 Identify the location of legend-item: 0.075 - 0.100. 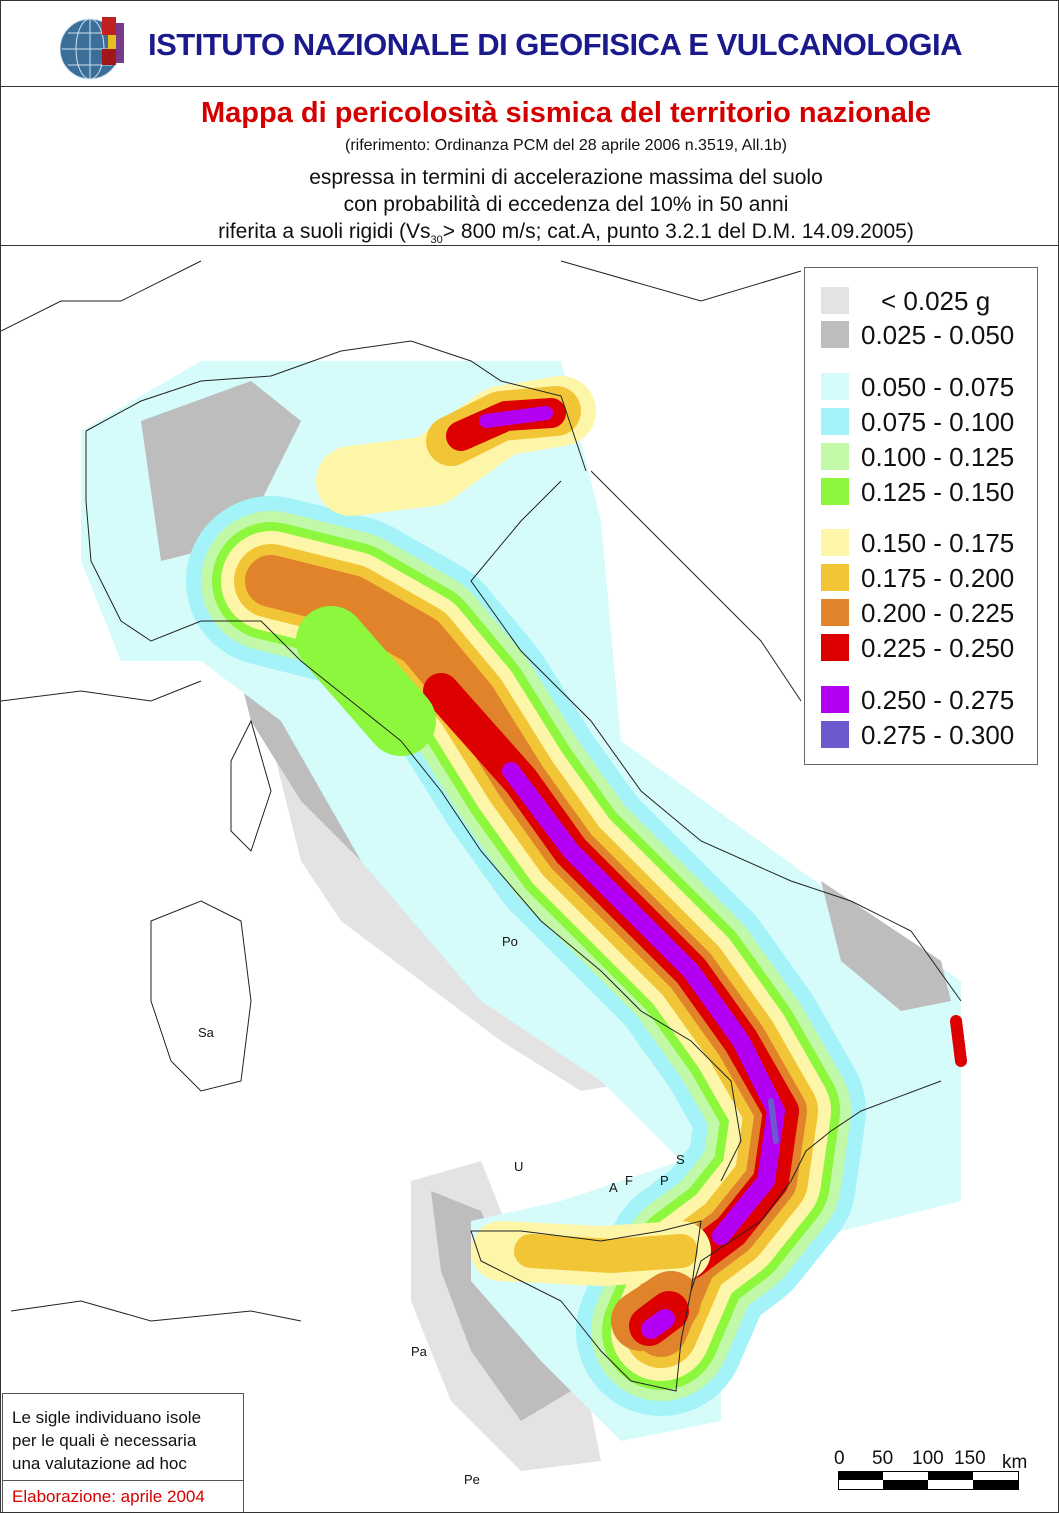
(926, 422).